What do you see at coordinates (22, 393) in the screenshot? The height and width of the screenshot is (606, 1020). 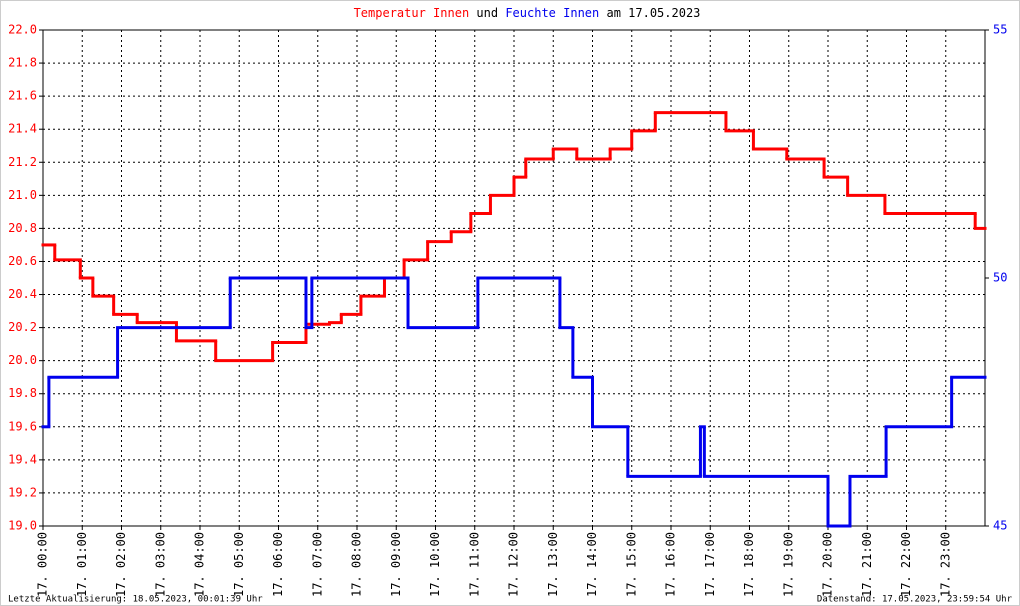 I see `y-tick-label: 19.8` at bounding box center [22, 393].